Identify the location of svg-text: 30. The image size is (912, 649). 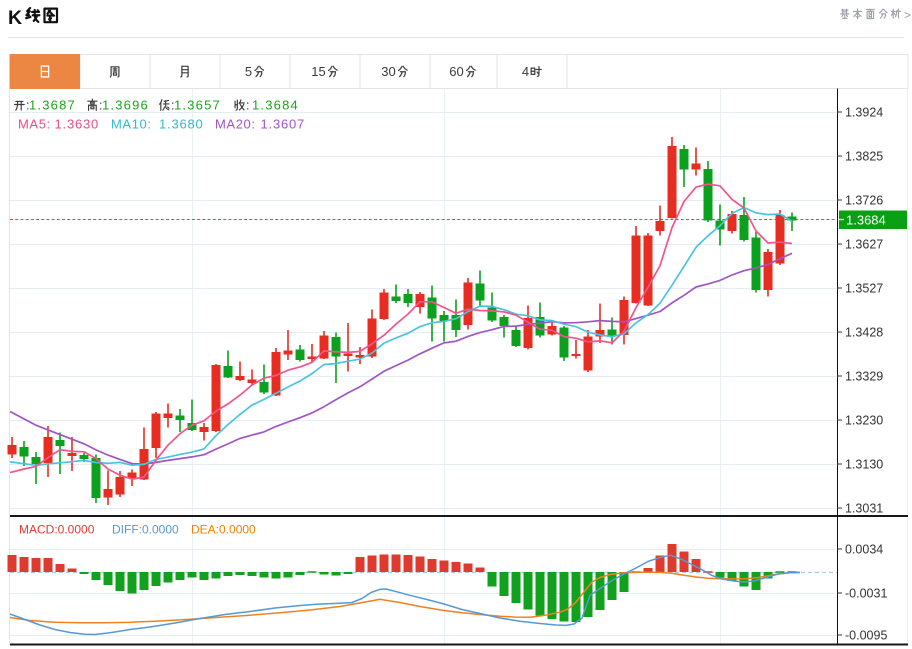
(388, 71).